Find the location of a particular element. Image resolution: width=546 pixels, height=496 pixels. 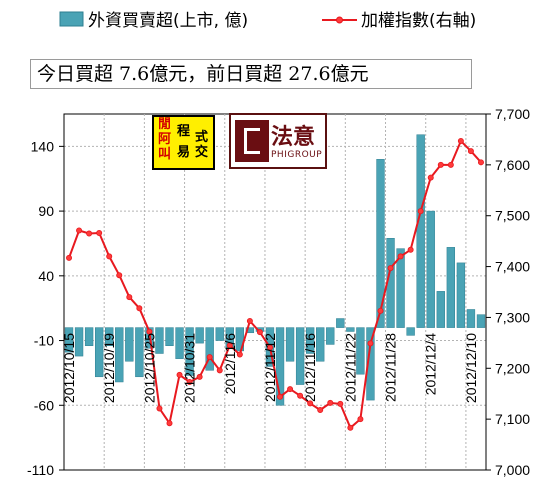

x-tick-label: 2012/10/25 is located at coordinates (149, 368).